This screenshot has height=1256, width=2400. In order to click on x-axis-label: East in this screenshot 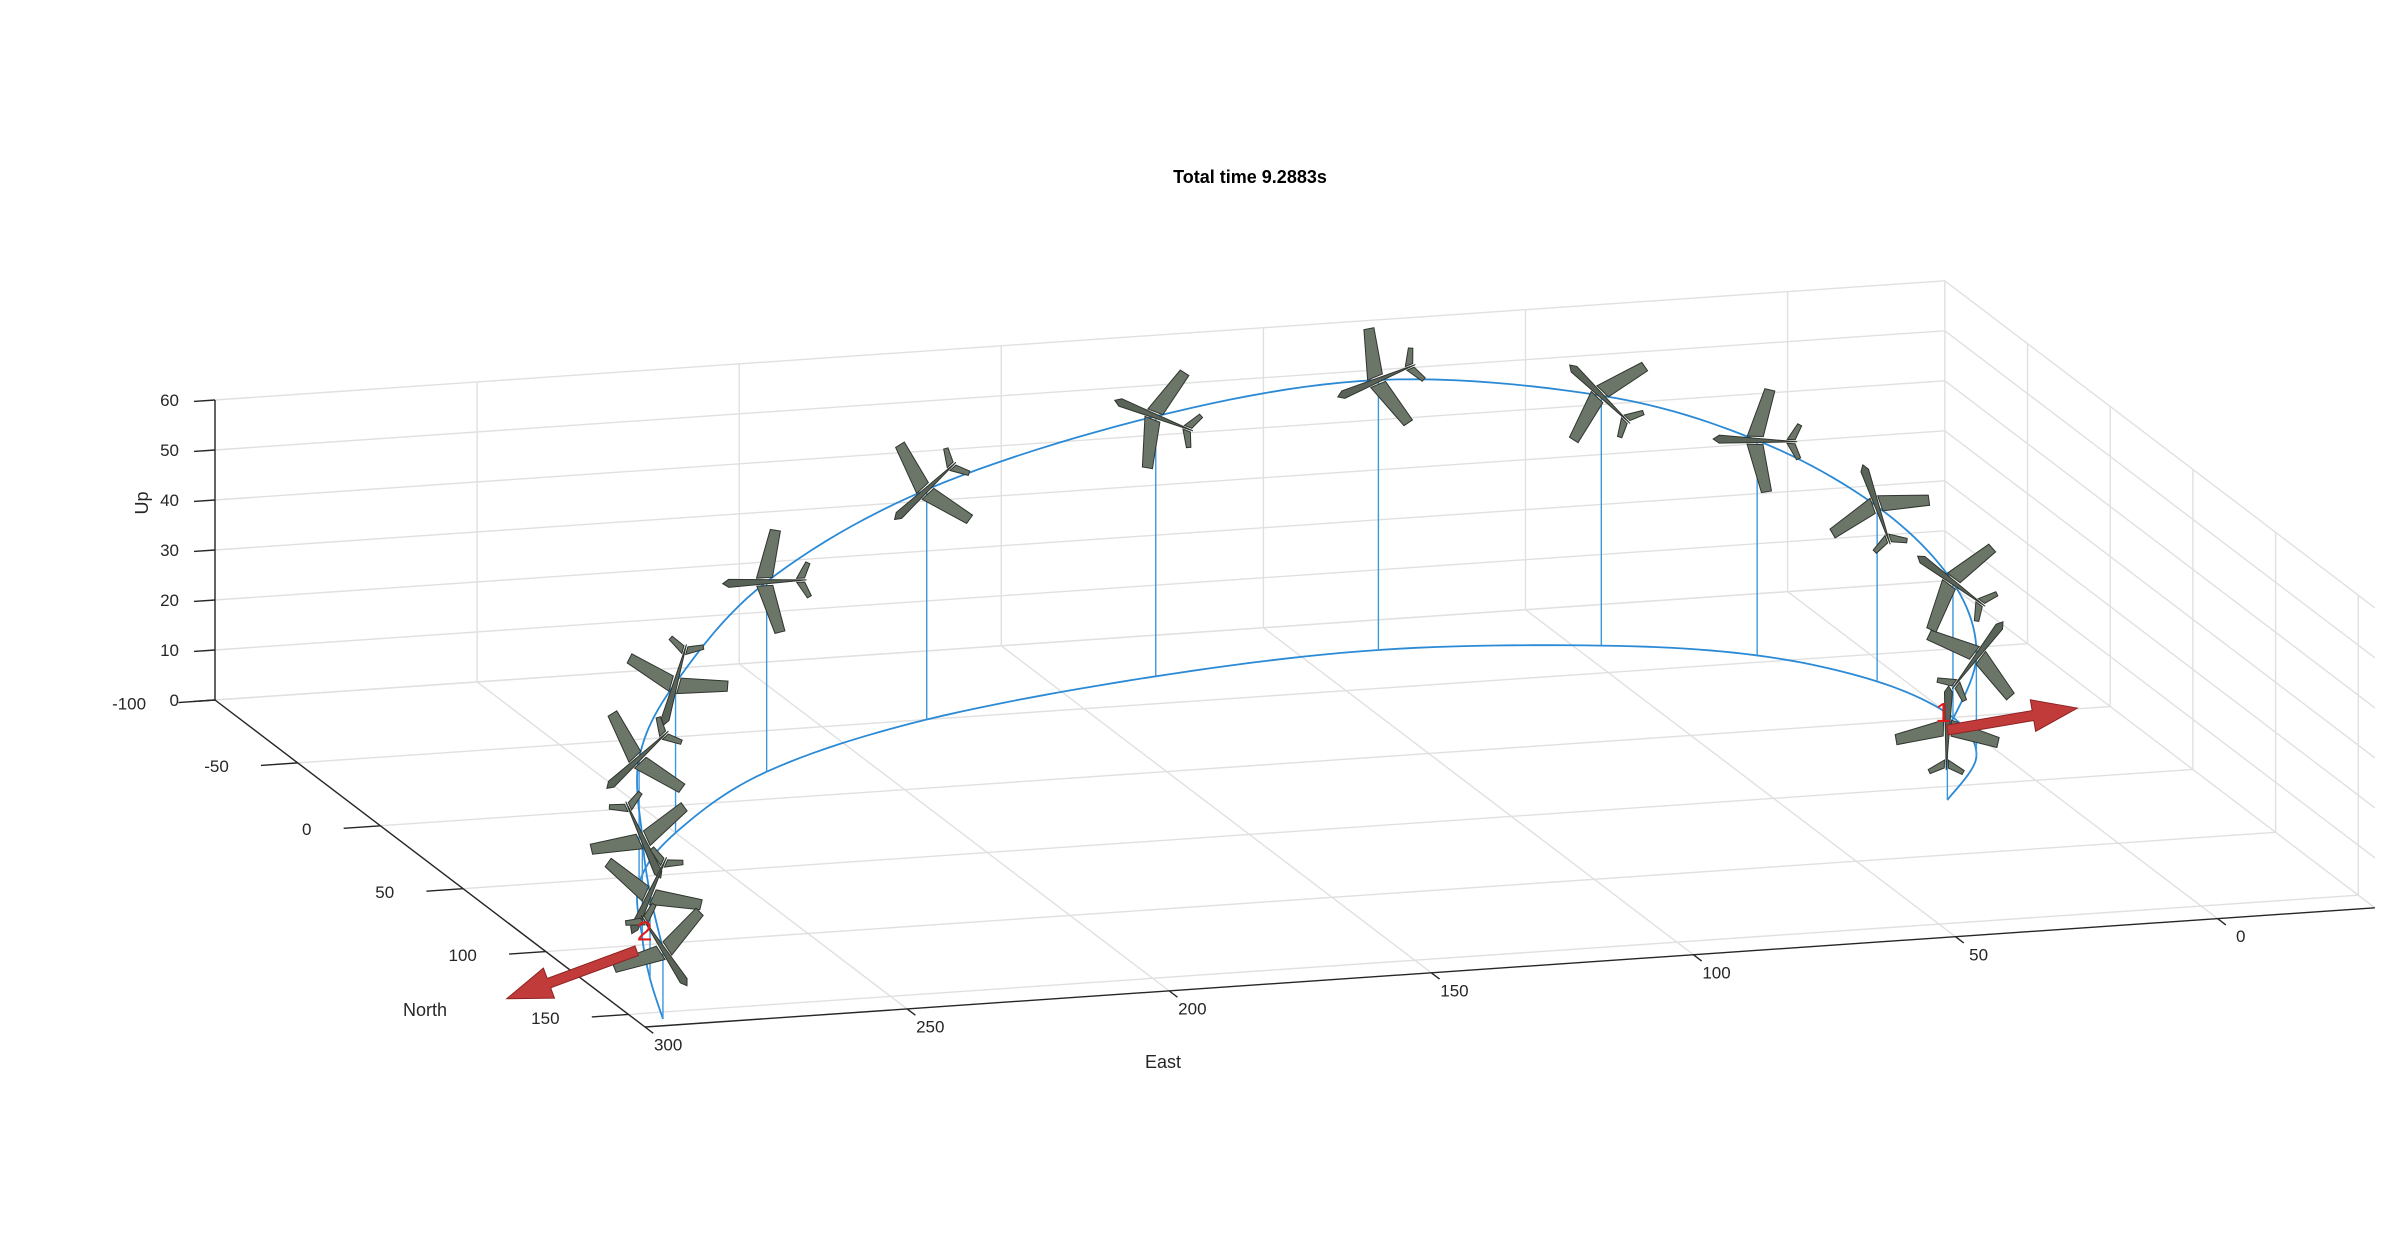, I will do `click(1163, 1062)`.